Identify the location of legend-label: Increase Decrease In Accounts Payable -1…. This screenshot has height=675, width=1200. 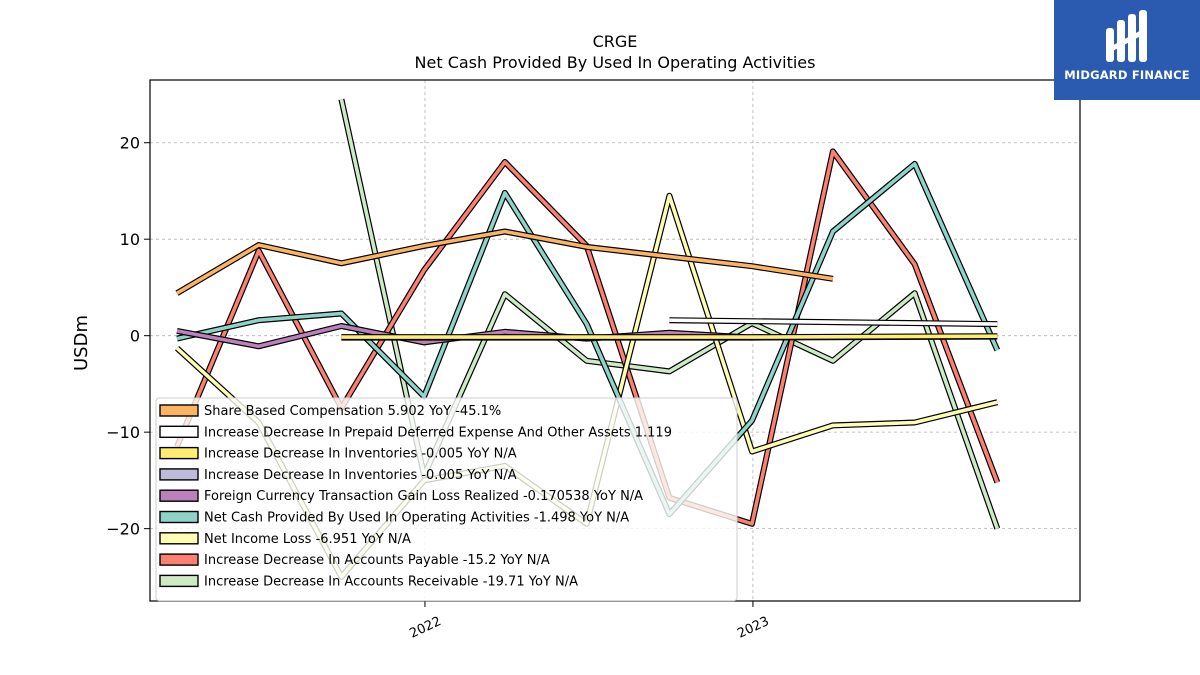
(377, 560).